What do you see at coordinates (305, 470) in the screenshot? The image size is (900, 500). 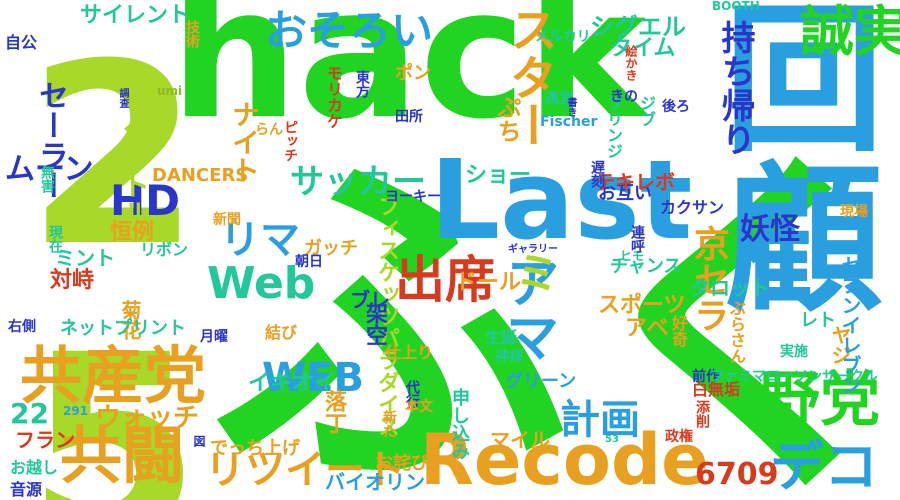 I see `cloud-word: リツイート` at bounding box center [305, 470].